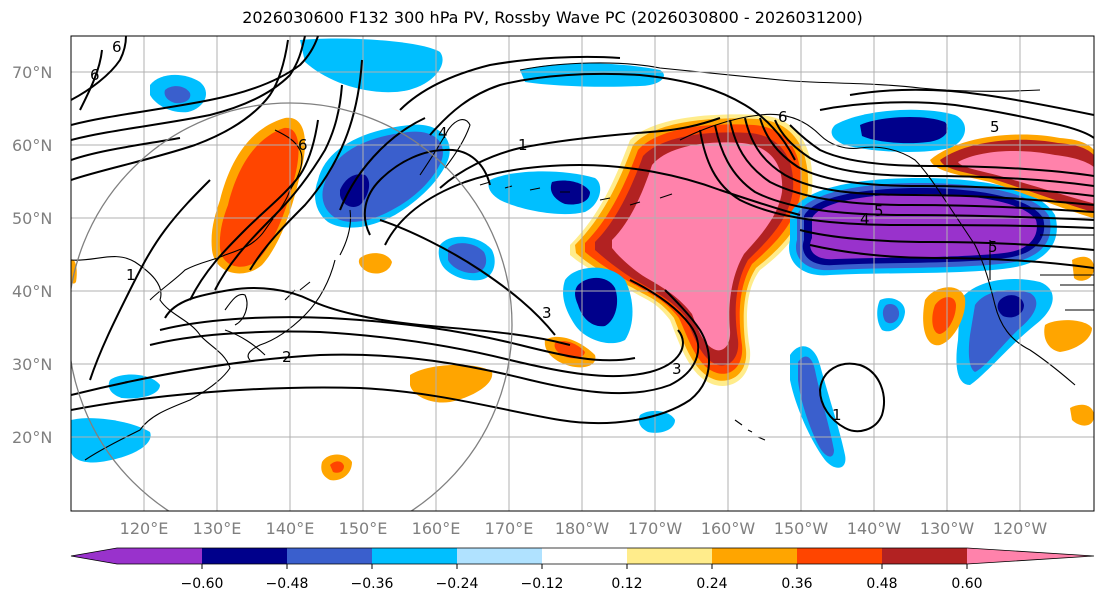 The image size is (1105, 604). What do you see at coordinates (874, 528) in the screenshot?
I see `lon-label: 140°W` at bounding box center [874, 528].